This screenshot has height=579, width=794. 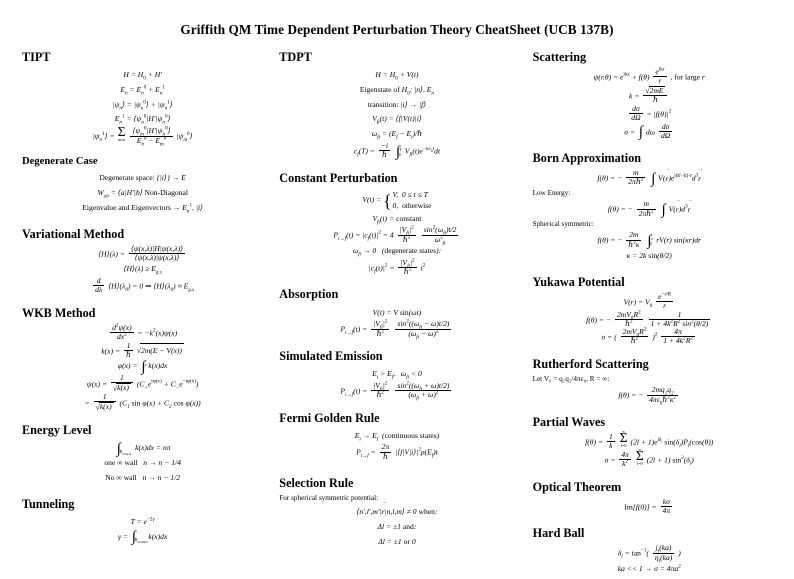 I want to click on section-heading-constant-perturbation: Constant Perturbation, so click(x=338, y=177).